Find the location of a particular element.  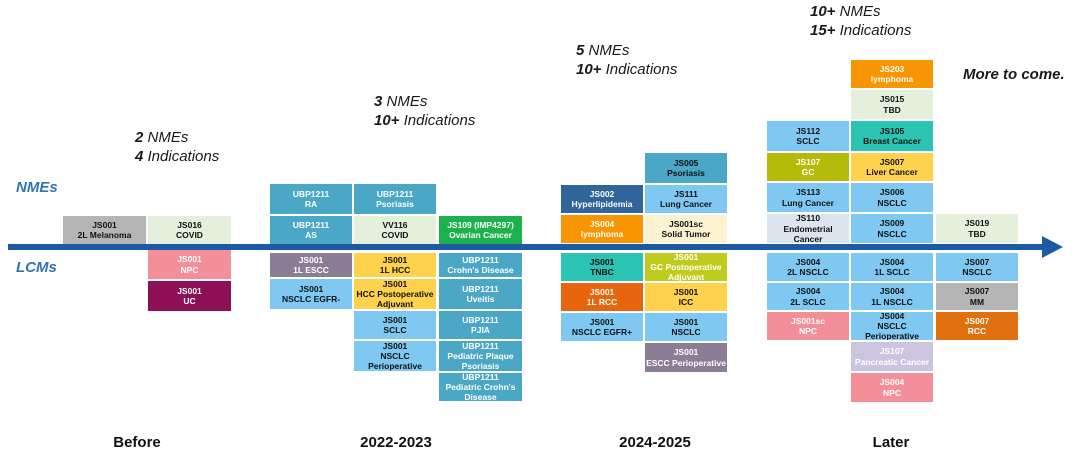

pipeline-box-js007-nsclc: JS007 NSCLC is located at coordinates (977, 267).